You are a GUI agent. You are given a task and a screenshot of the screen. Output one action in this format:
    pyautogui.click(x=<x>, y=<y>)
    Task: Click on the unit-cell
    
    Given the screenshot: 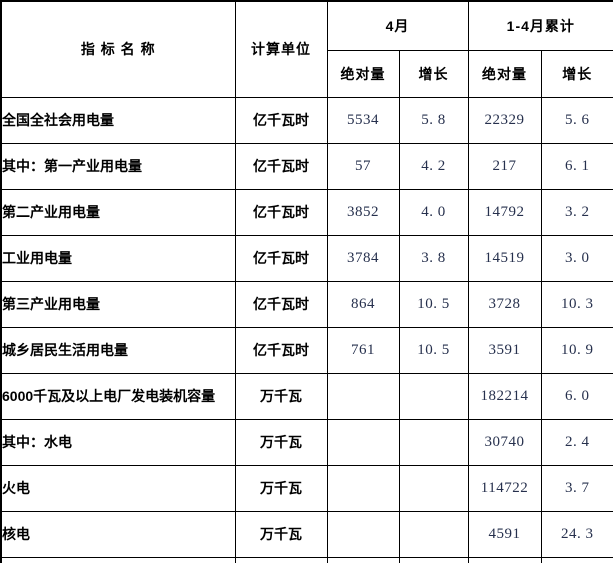 What is the action you would take?
    pyautogui.click(x=281, y=559)
    